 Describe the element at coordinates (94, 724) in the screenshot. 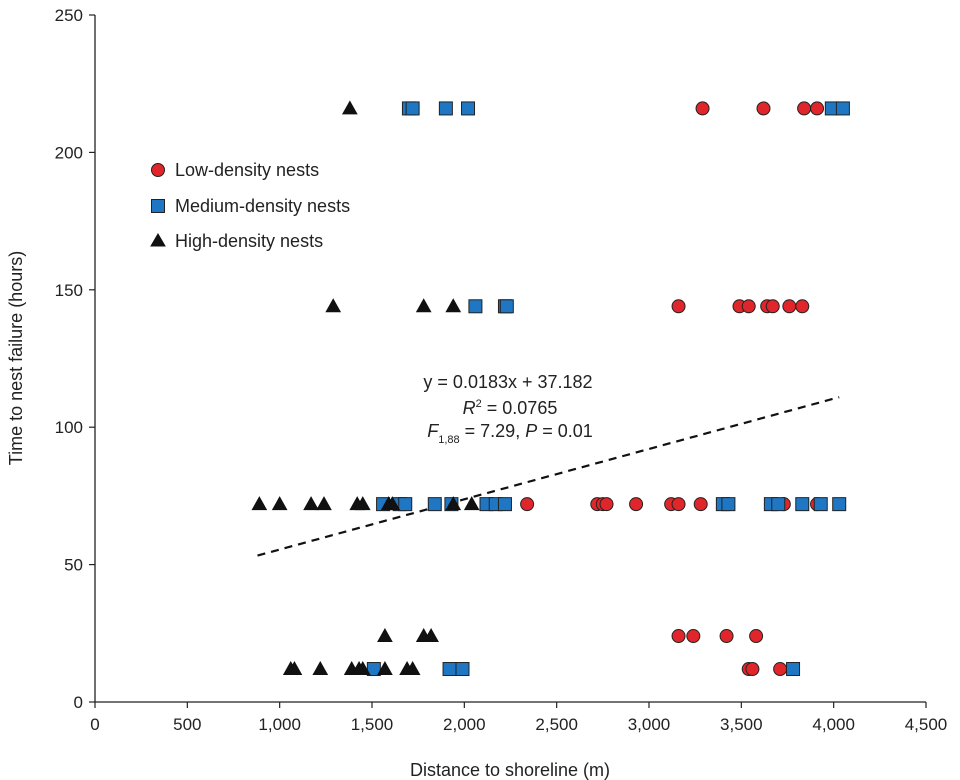

I see `x-tick-label: 0` at that location.